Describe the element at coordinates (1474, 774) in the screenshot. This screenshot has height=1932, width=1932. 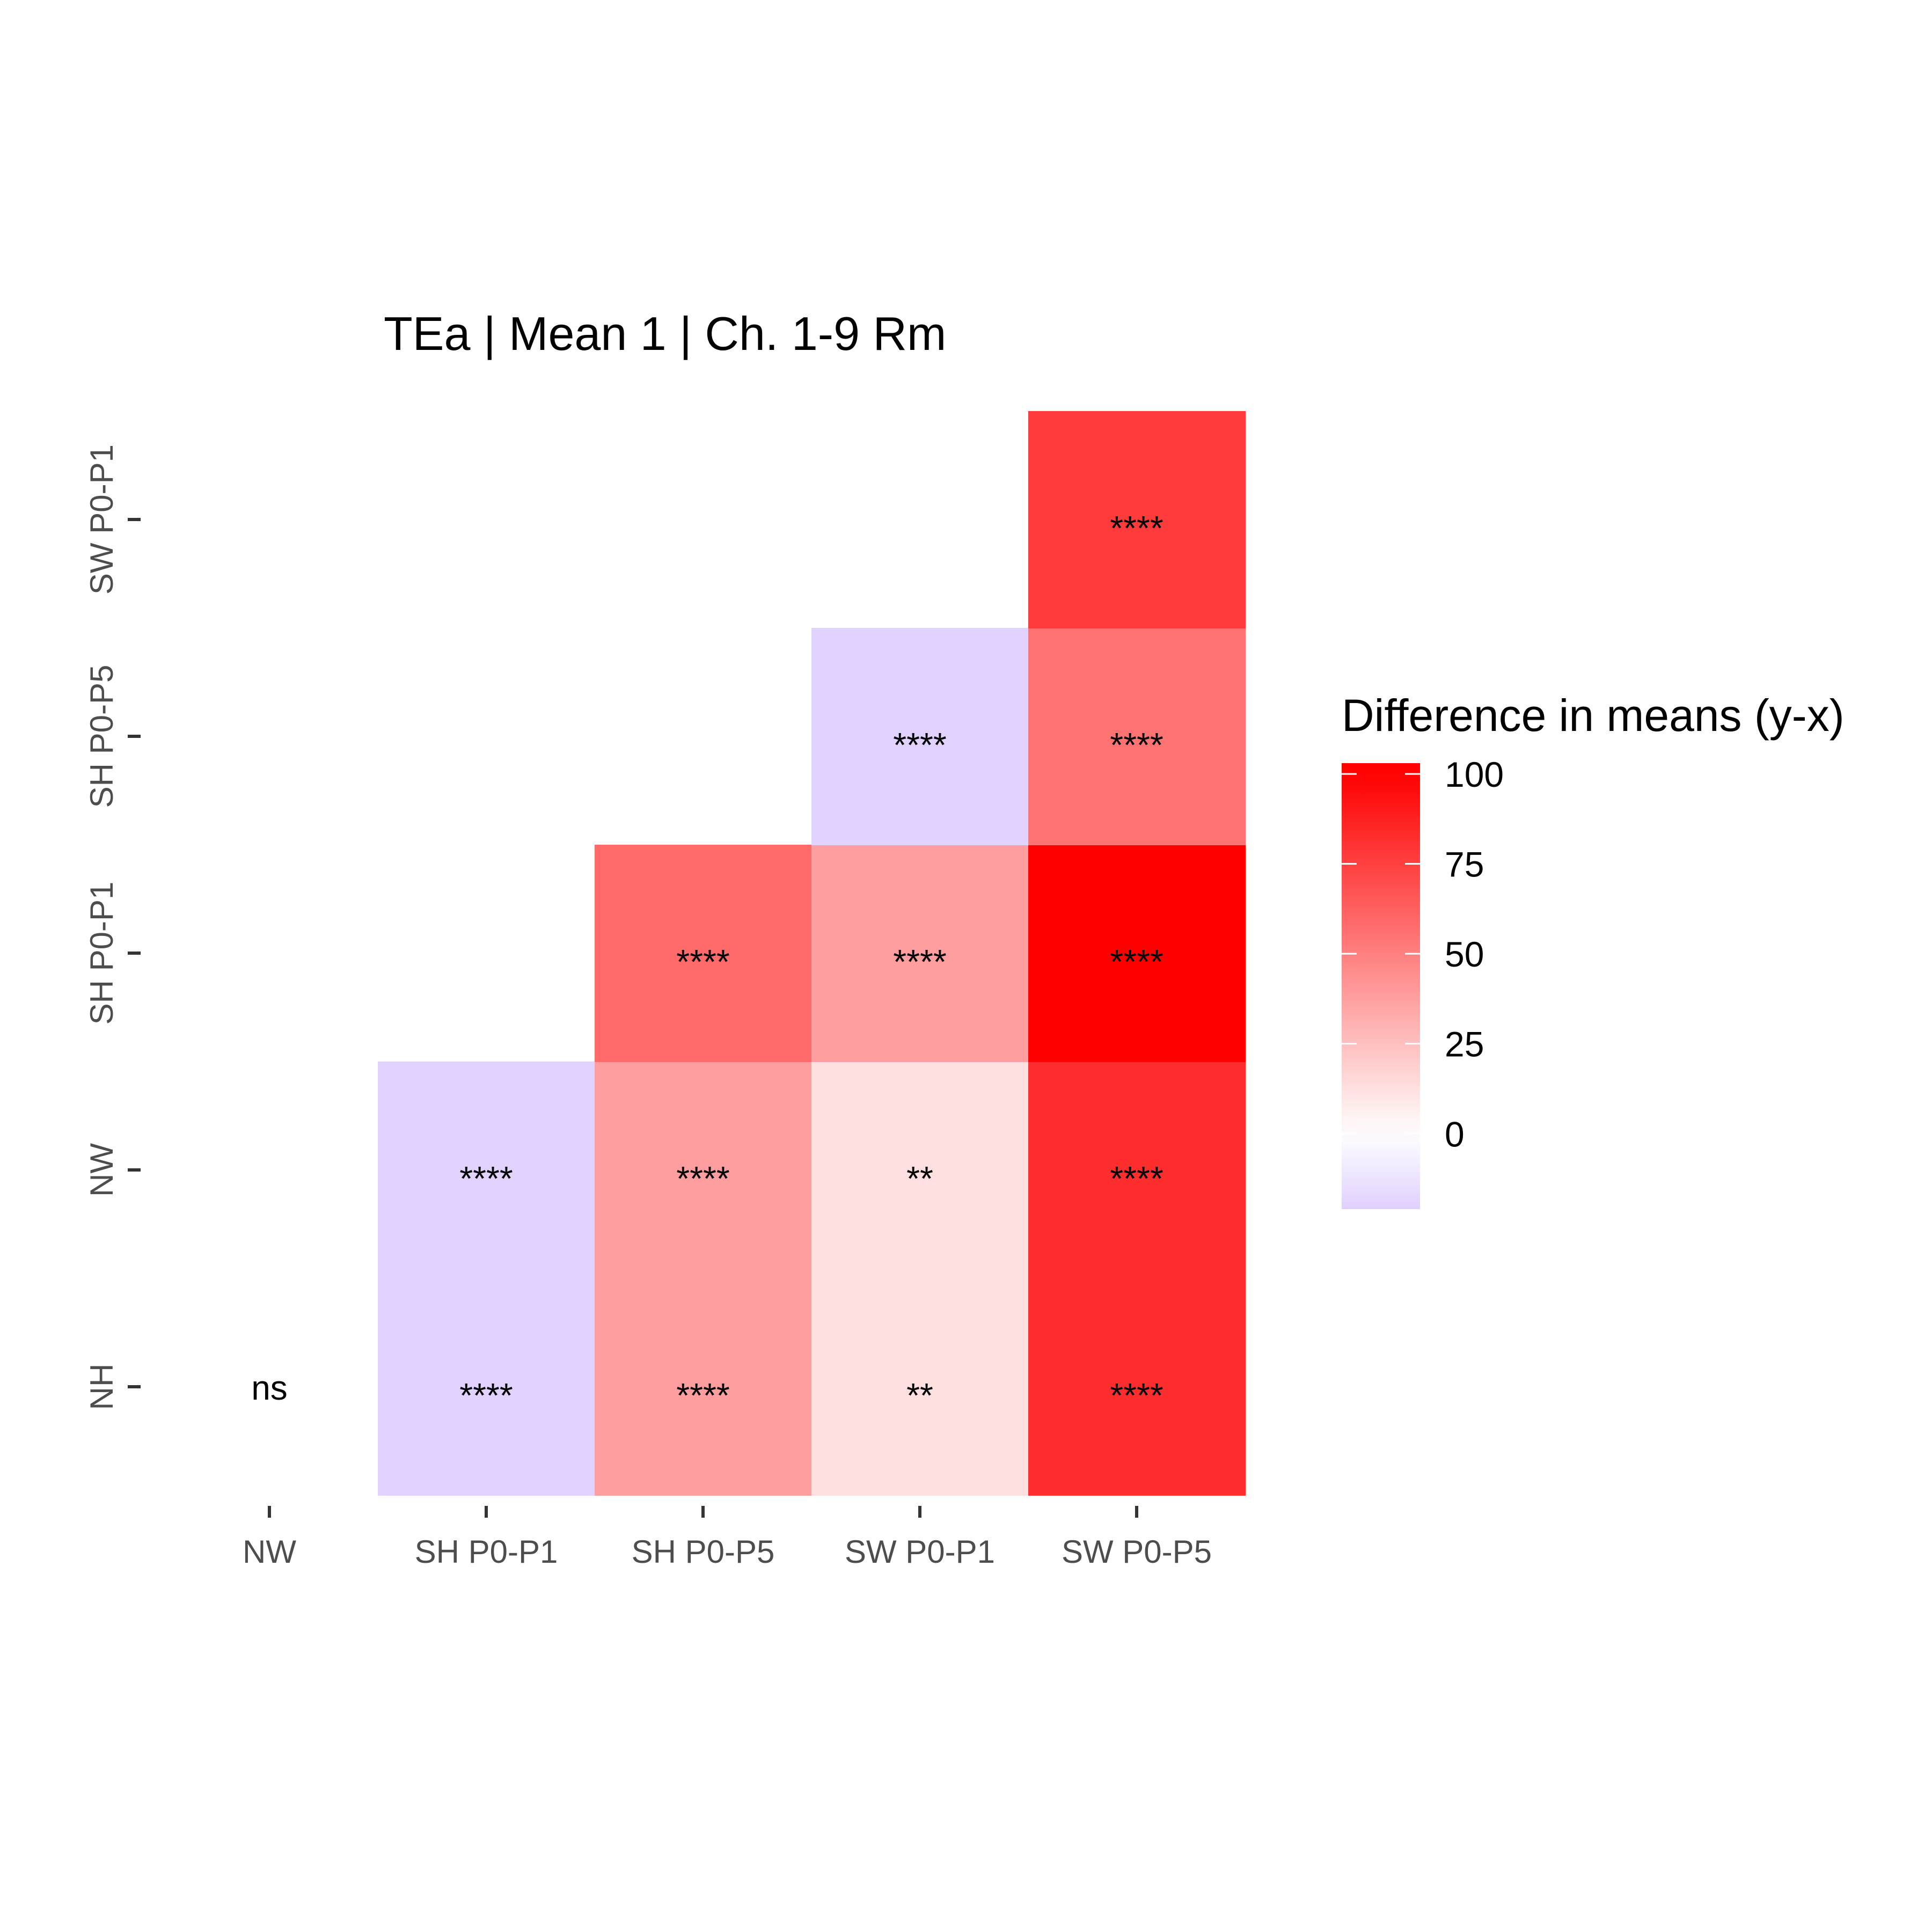
I see `legend-tick-label: 100` at that location.